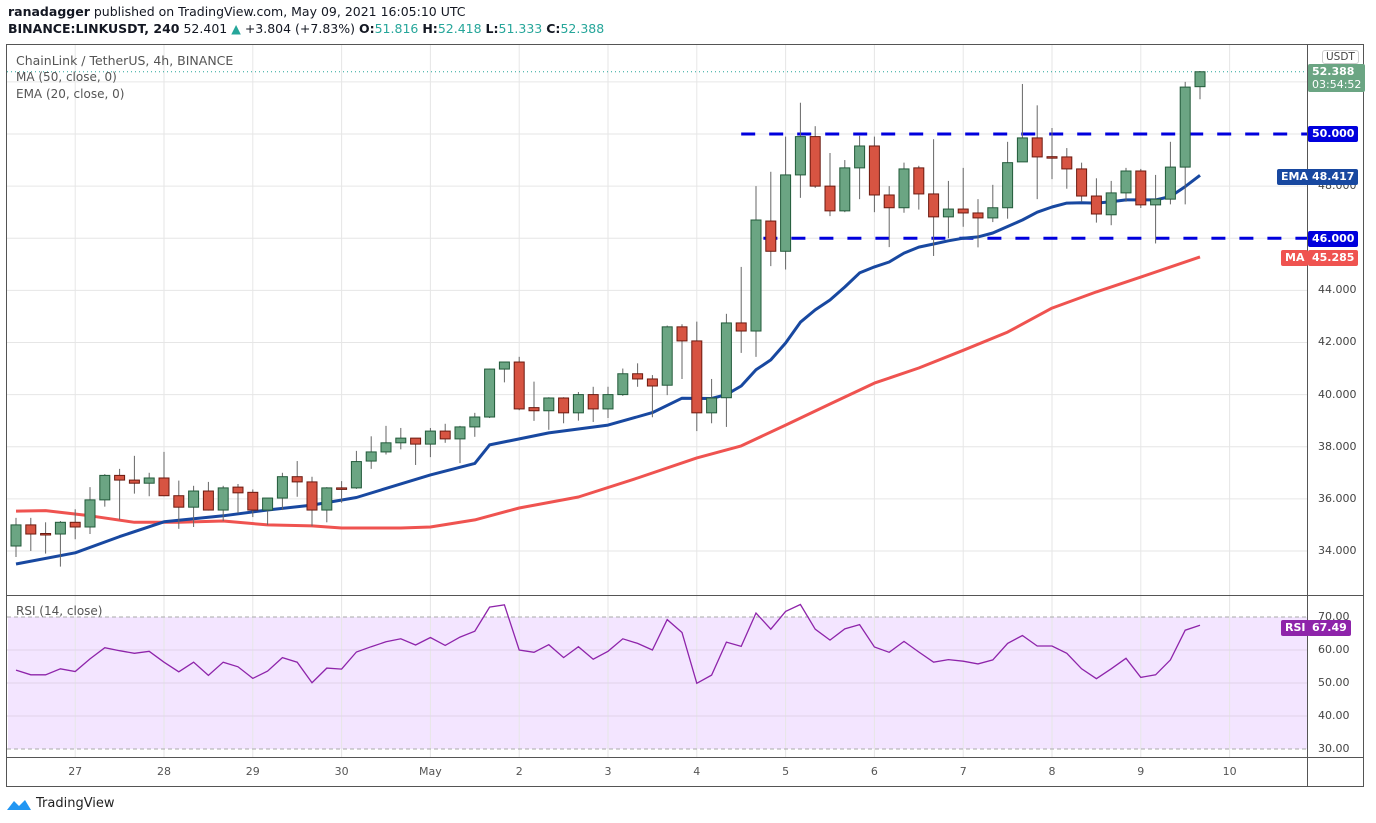 The image size is (1376, 823). What do you see at coordinates (1229, 771) in the screenshot?
I see `time-tick-label: 10` at bounding box center [1229, 771].